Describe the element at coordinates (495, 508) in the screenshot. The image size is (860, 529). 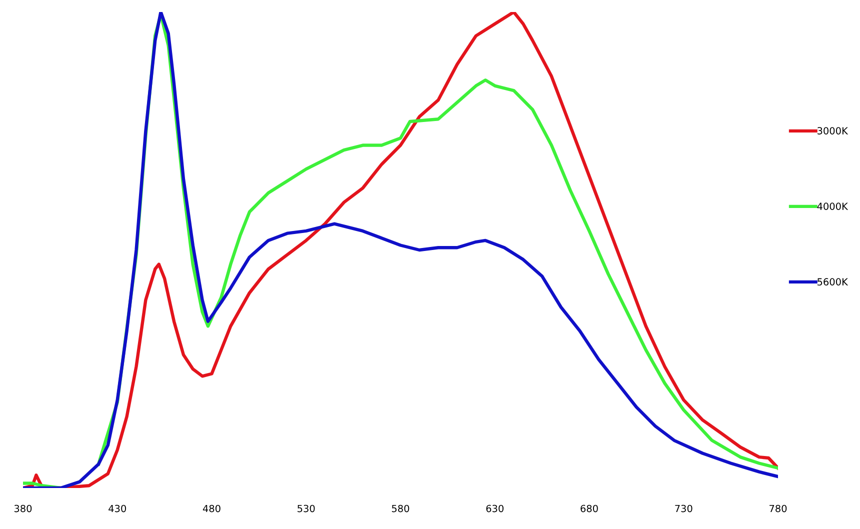
I see `x-tick-label: 630` at that location.